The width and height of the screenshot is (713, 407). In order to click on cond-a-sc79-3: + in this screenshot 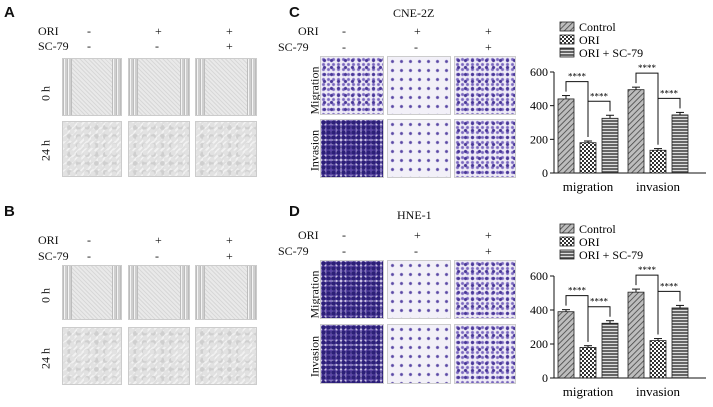, I will do `click(229, 46)`.